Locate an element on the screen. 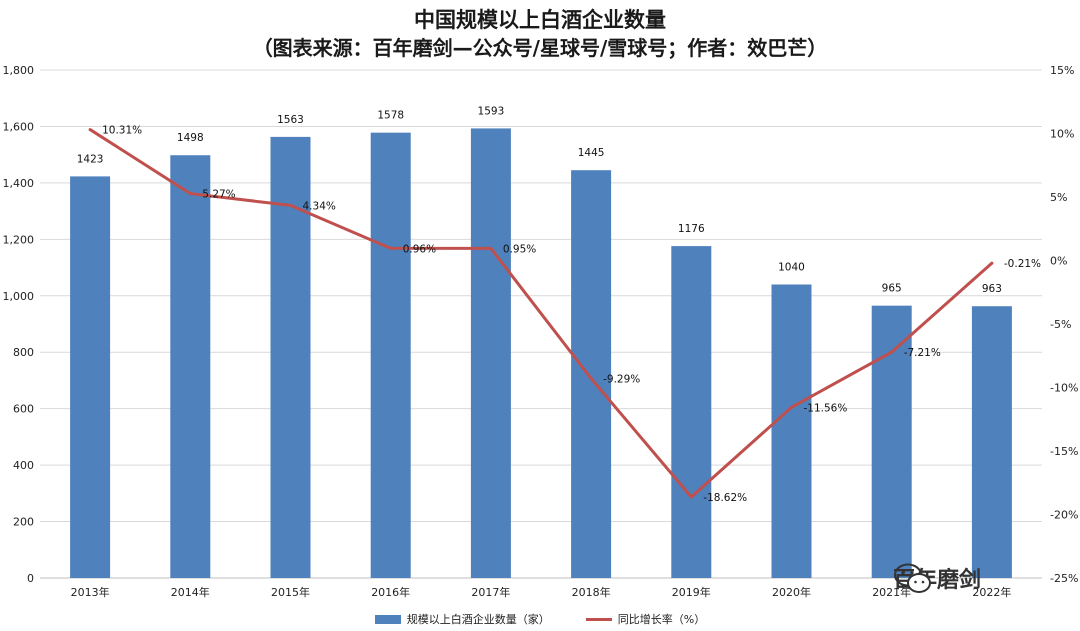  chart-title: 中国规模以上白酒企业数量 is located at coordinates (540, 20).